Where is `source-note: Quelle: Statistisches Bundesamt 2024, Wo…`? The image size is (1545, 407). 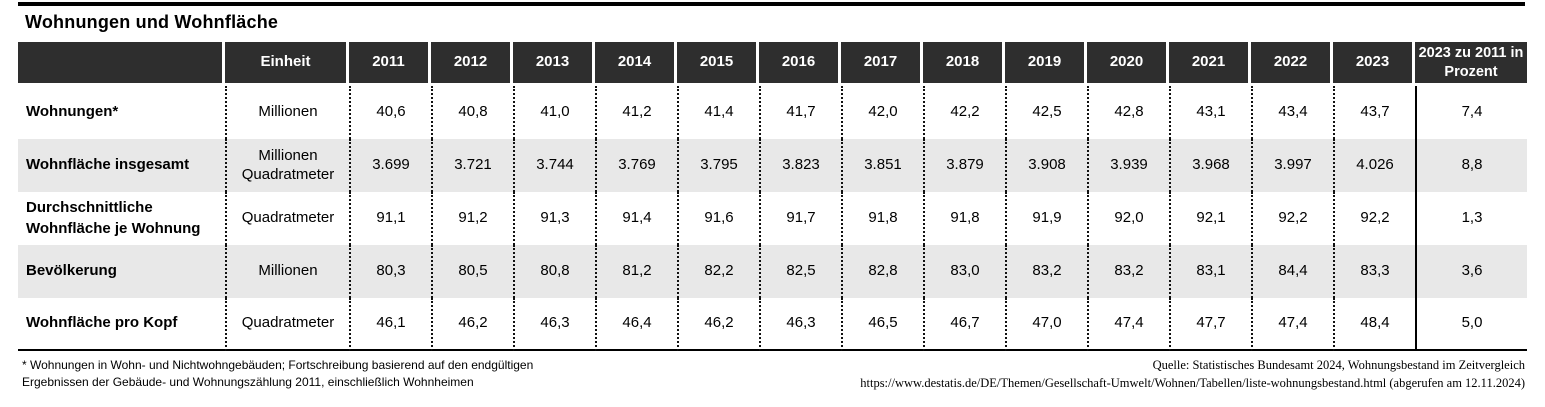
source-note: Quelle: Statistisches Bundesamt 2024, Wo… is located at coordinates (1192, 374).